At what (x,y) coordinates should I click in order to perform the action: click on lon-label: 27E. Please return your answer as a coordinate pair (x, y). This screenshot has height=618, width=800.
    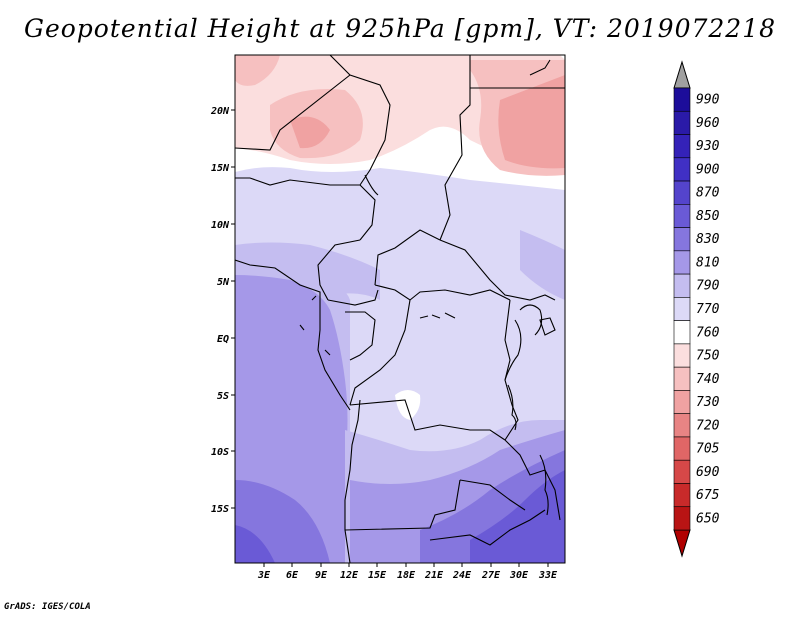
    Looking at the image, I should click on (491, 575).